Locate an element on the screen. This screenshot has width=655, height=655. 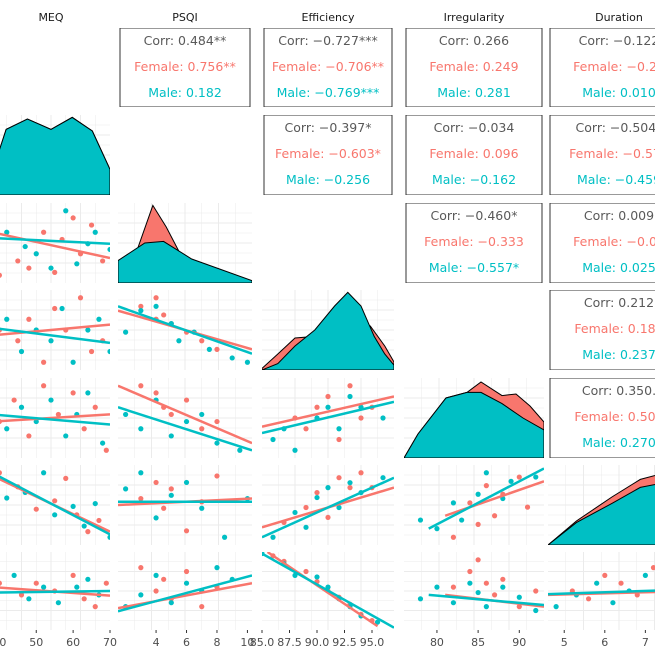
corr-male-label: Male: 0.025 is located at coordinates (618, 267).